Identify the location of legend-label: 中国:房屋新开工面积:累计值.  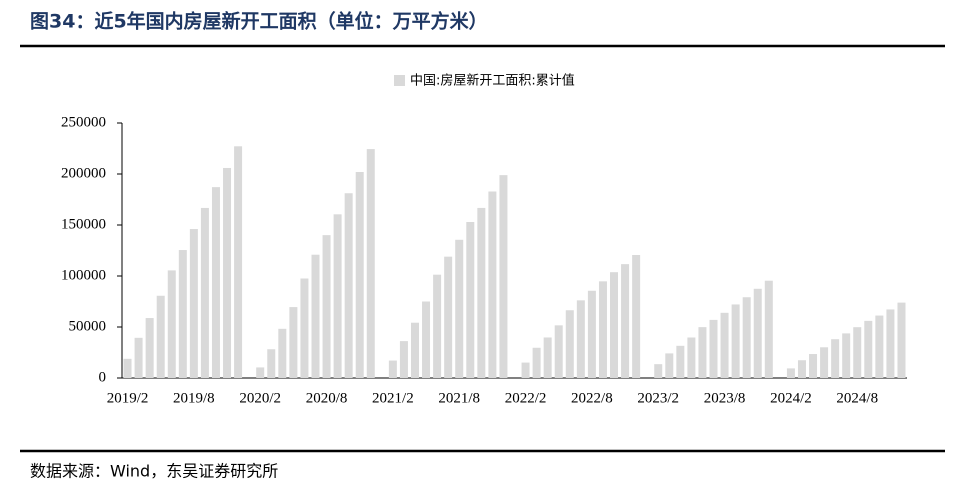
(492, 81).